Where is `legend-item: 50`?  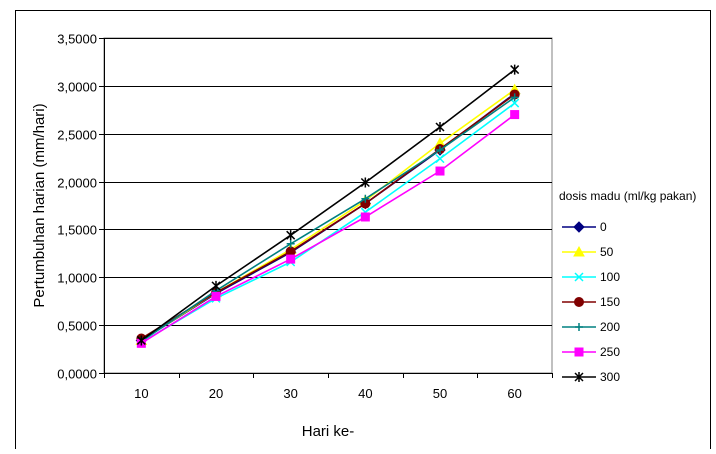
legend-item: 50 is located at coordinates (588, 252).